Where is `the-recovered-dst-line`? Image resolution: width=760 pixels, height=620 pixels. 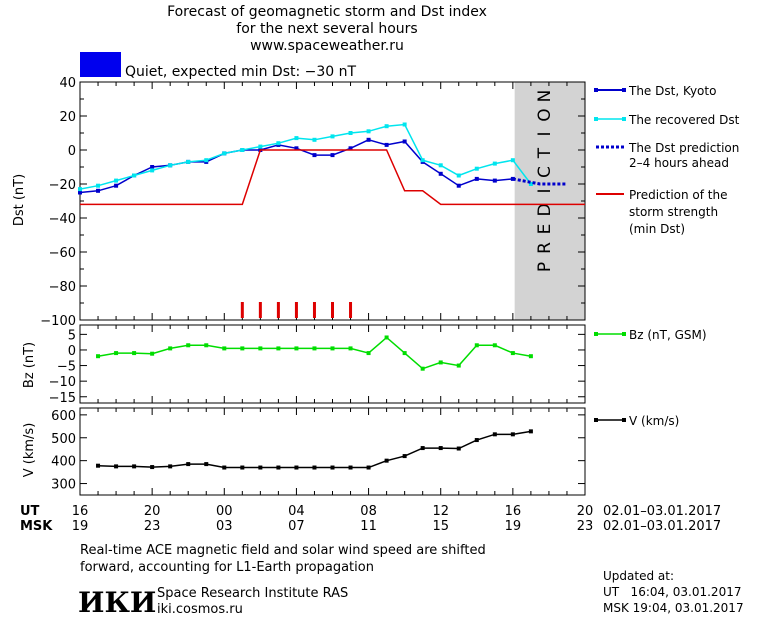 the-recovered-dst-line is located at coordinates (305, 156).